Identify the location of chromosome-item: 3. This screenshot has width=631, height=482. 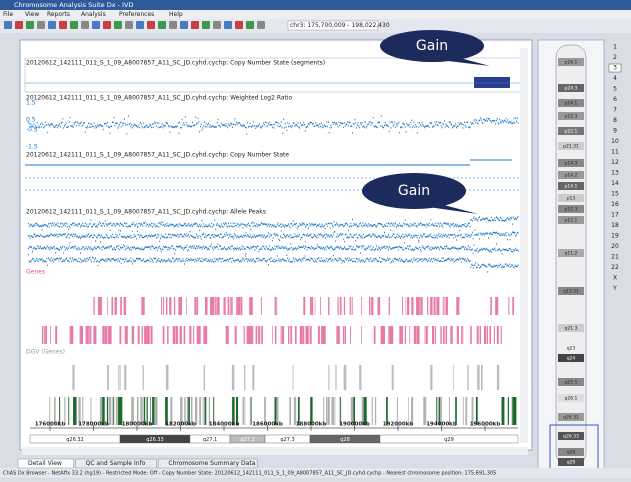
(615, 68).